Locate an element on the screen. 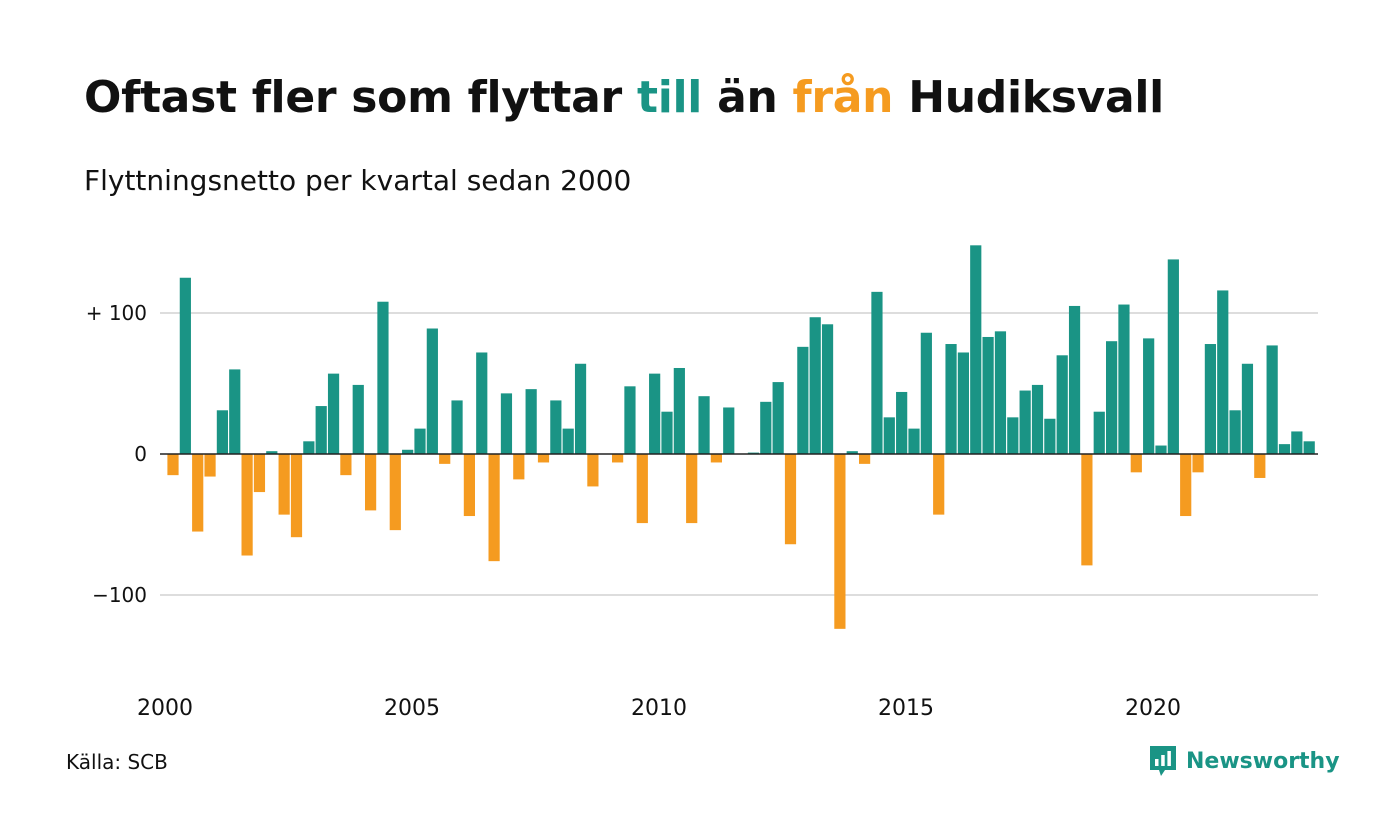 The image size is (1400, 840). title-part-3: Hudiksvall is located at coordinates (1028, 97).